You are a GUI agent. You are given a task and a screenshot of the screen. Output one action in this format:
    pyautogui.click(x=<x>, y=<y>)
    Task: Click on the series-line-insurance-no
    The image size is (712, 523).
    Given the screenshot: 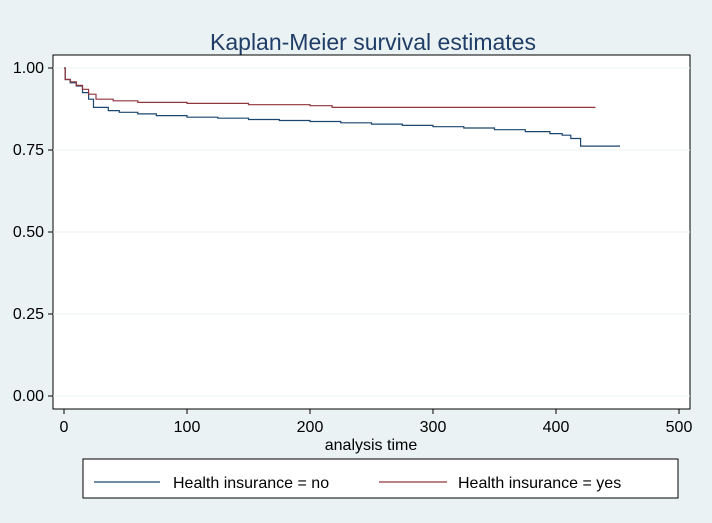 What is the action you would take?
    pyautogui.click(x=342, y=107)
    